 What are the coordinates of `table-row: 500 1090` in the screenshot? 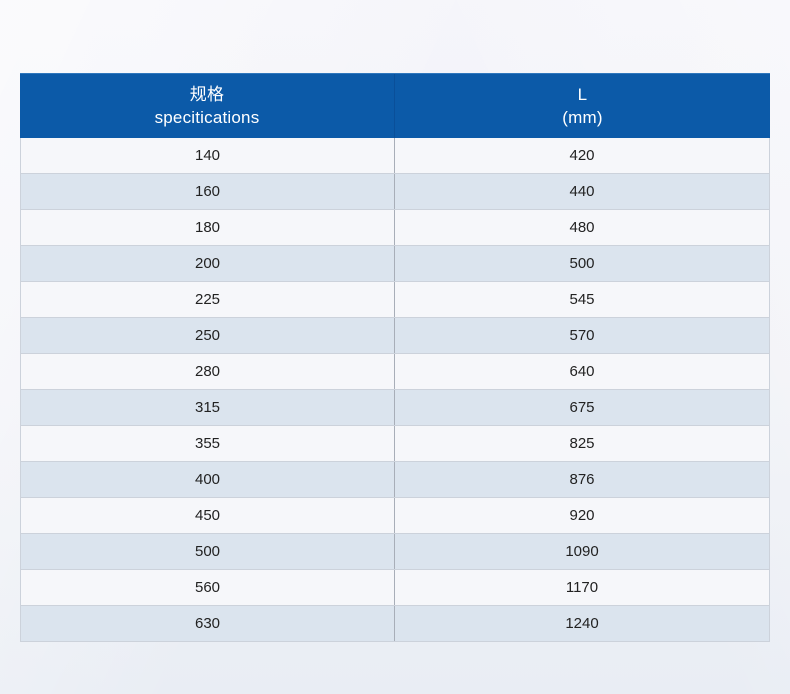 It's located at (395, 552).